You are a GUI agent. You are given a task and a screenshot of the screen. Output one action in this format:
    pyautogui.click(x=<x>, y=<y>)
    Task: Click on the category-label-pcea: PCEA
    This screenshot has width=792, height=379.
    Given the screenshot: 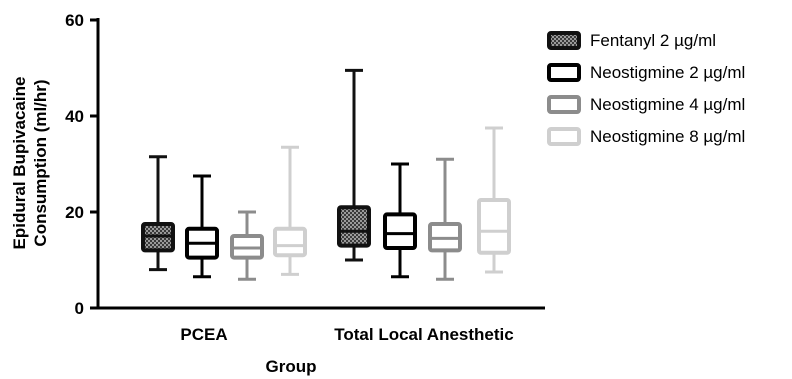 What is the action you would take?
    pyautogui.click(x=203, y=334)
    